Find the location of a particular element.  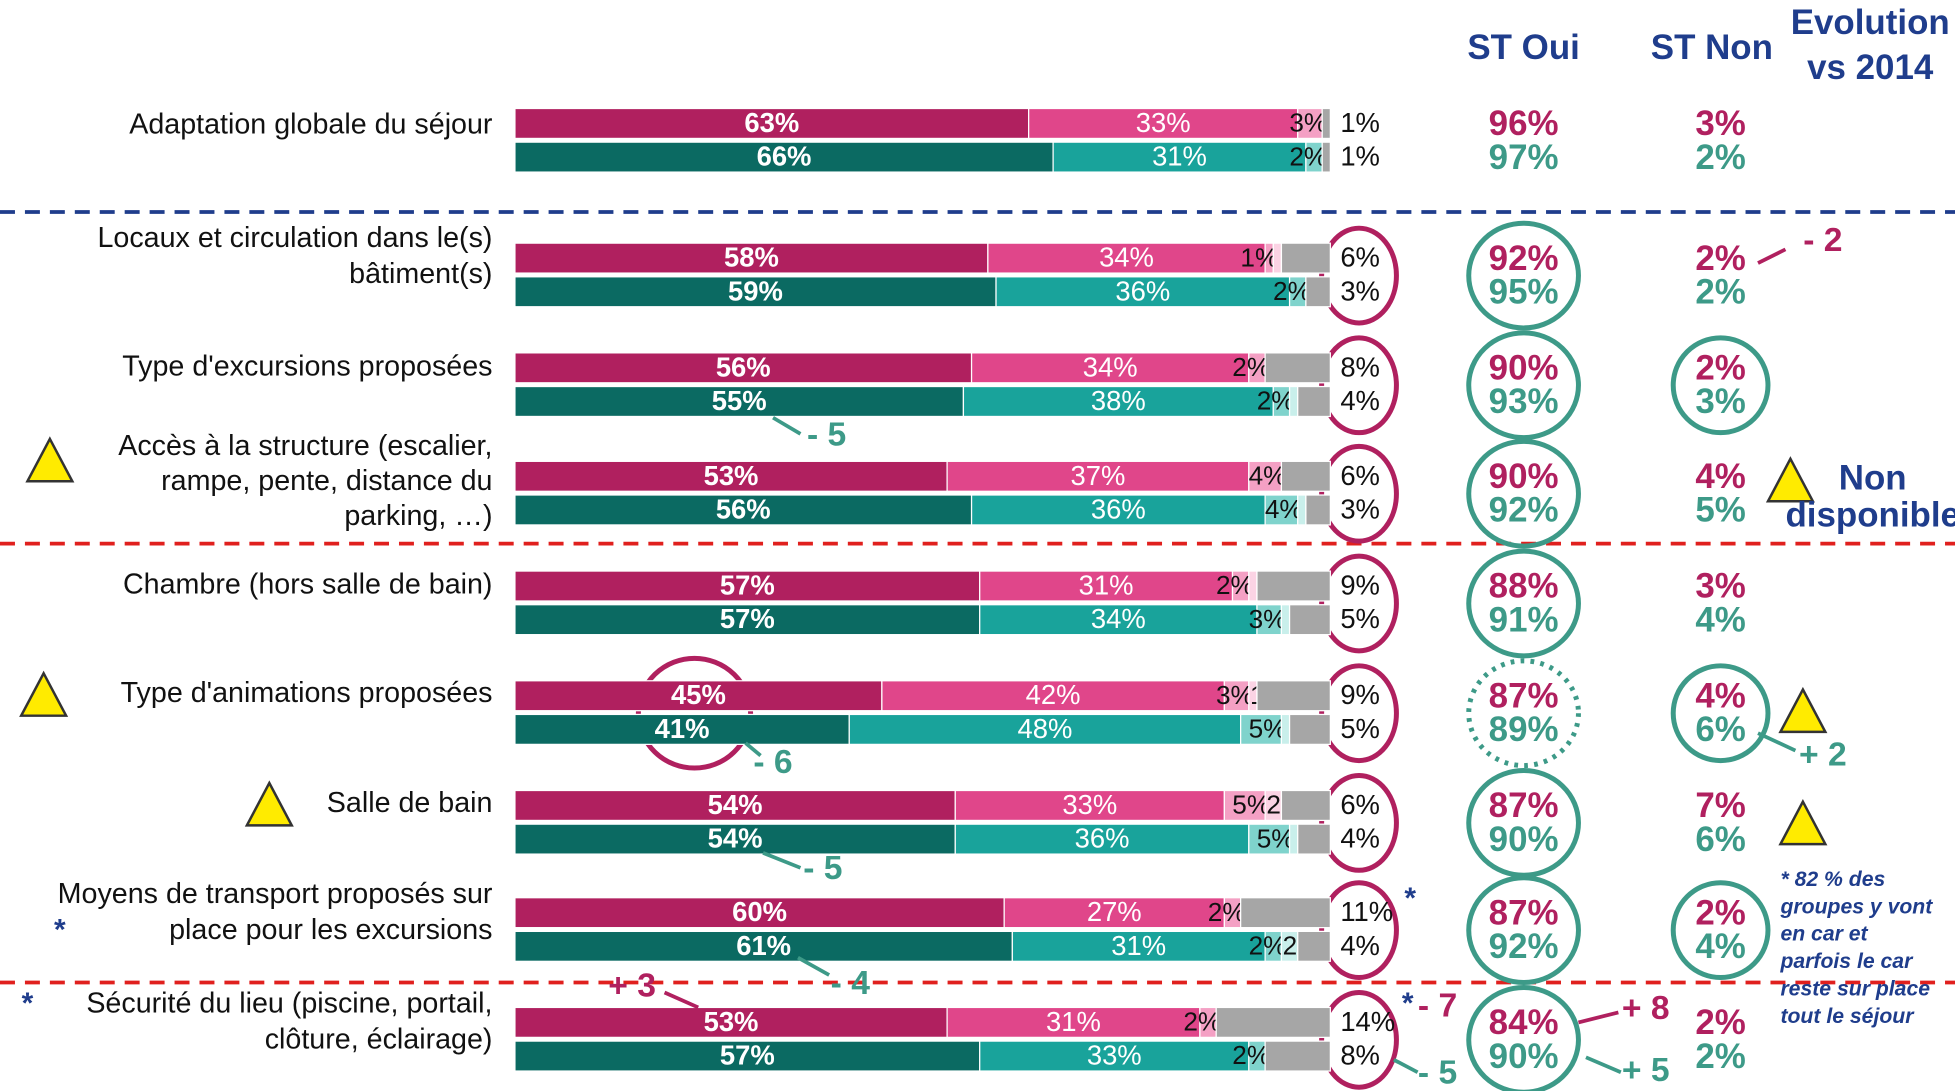

value-label: 9% is located at coordinates (1360, 585).